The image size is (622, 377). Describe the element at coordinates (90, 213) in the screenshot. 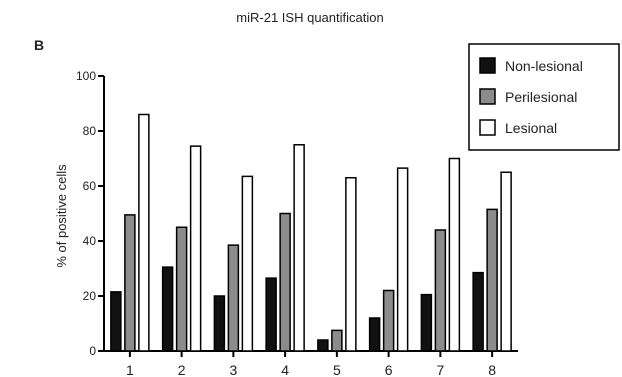

I see `y-axis: 0 20 40 60 80 100` at that location.